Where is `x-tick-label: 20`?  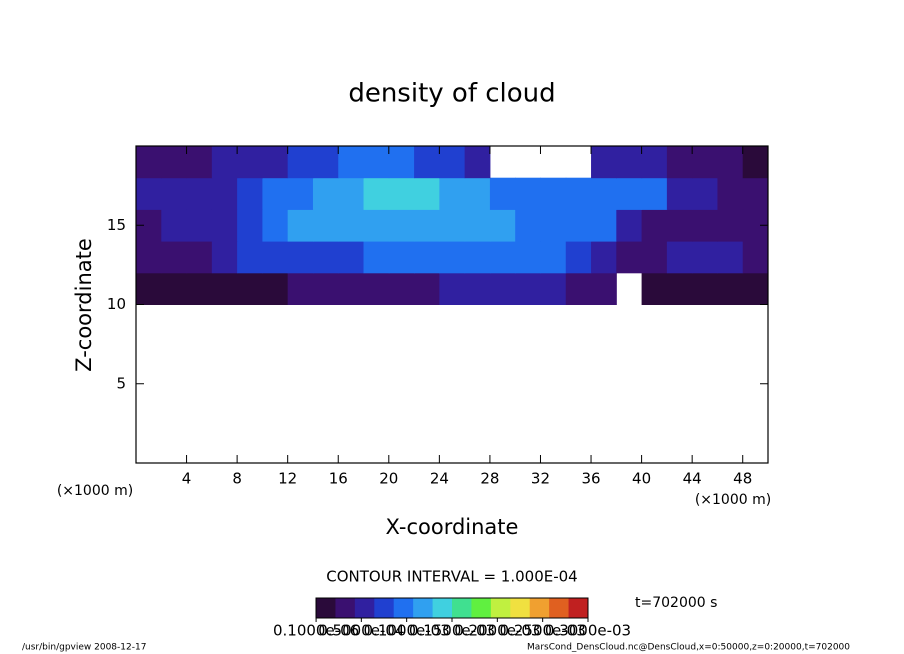
x-tick-label: 20 is located at coordinates (388, 479).